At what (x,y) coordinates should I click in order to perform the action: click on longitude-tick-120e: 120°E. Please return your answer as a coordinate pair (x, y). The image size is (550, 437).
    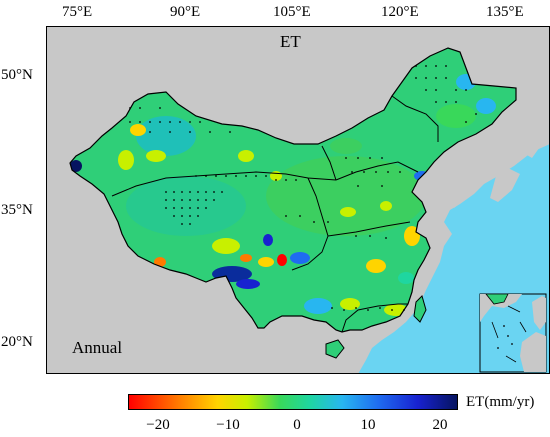
    Looking at the image, I should click on (400, 12).